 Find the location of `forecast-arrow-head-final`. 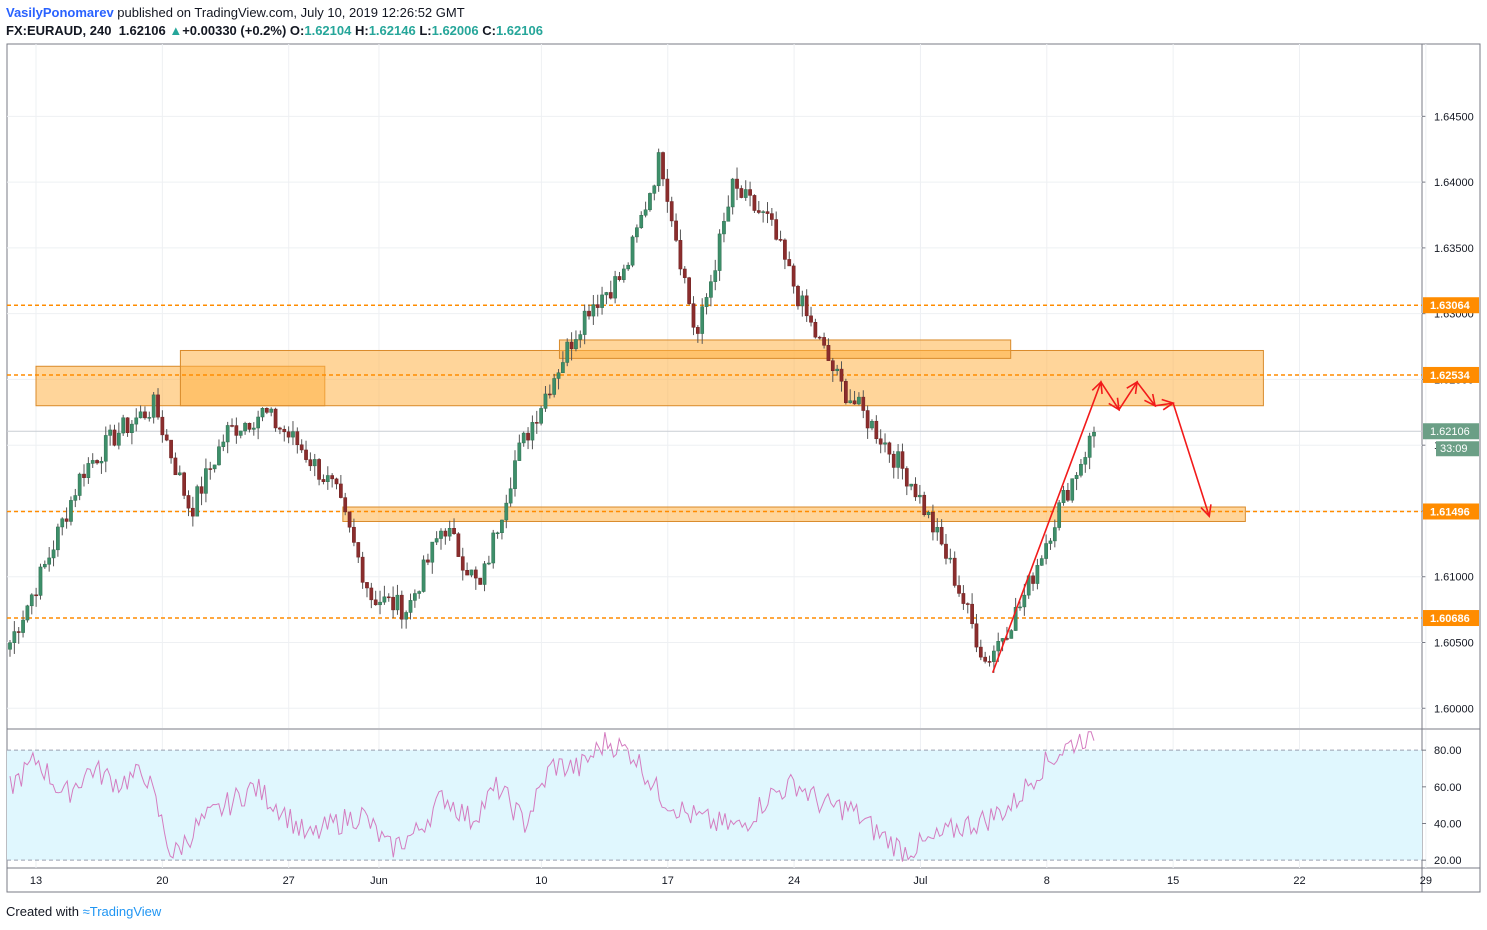

forecast-arrow-head-final is located at coordinates (1206, 511).